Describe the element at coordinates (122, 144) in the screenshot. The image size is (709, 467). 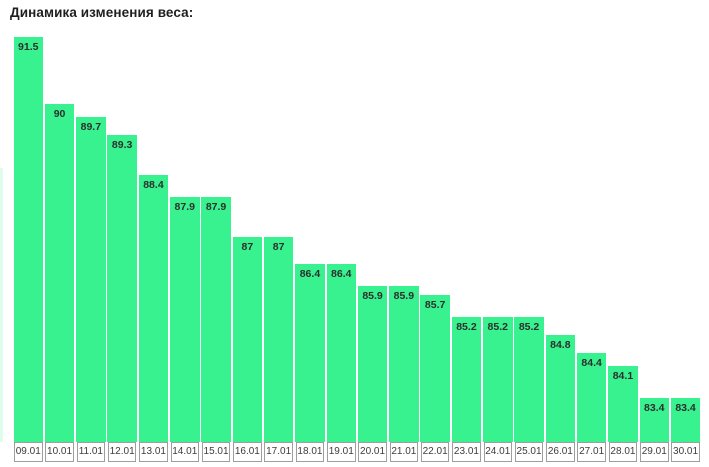
I see `bar-value-label: 89.3` at that location.